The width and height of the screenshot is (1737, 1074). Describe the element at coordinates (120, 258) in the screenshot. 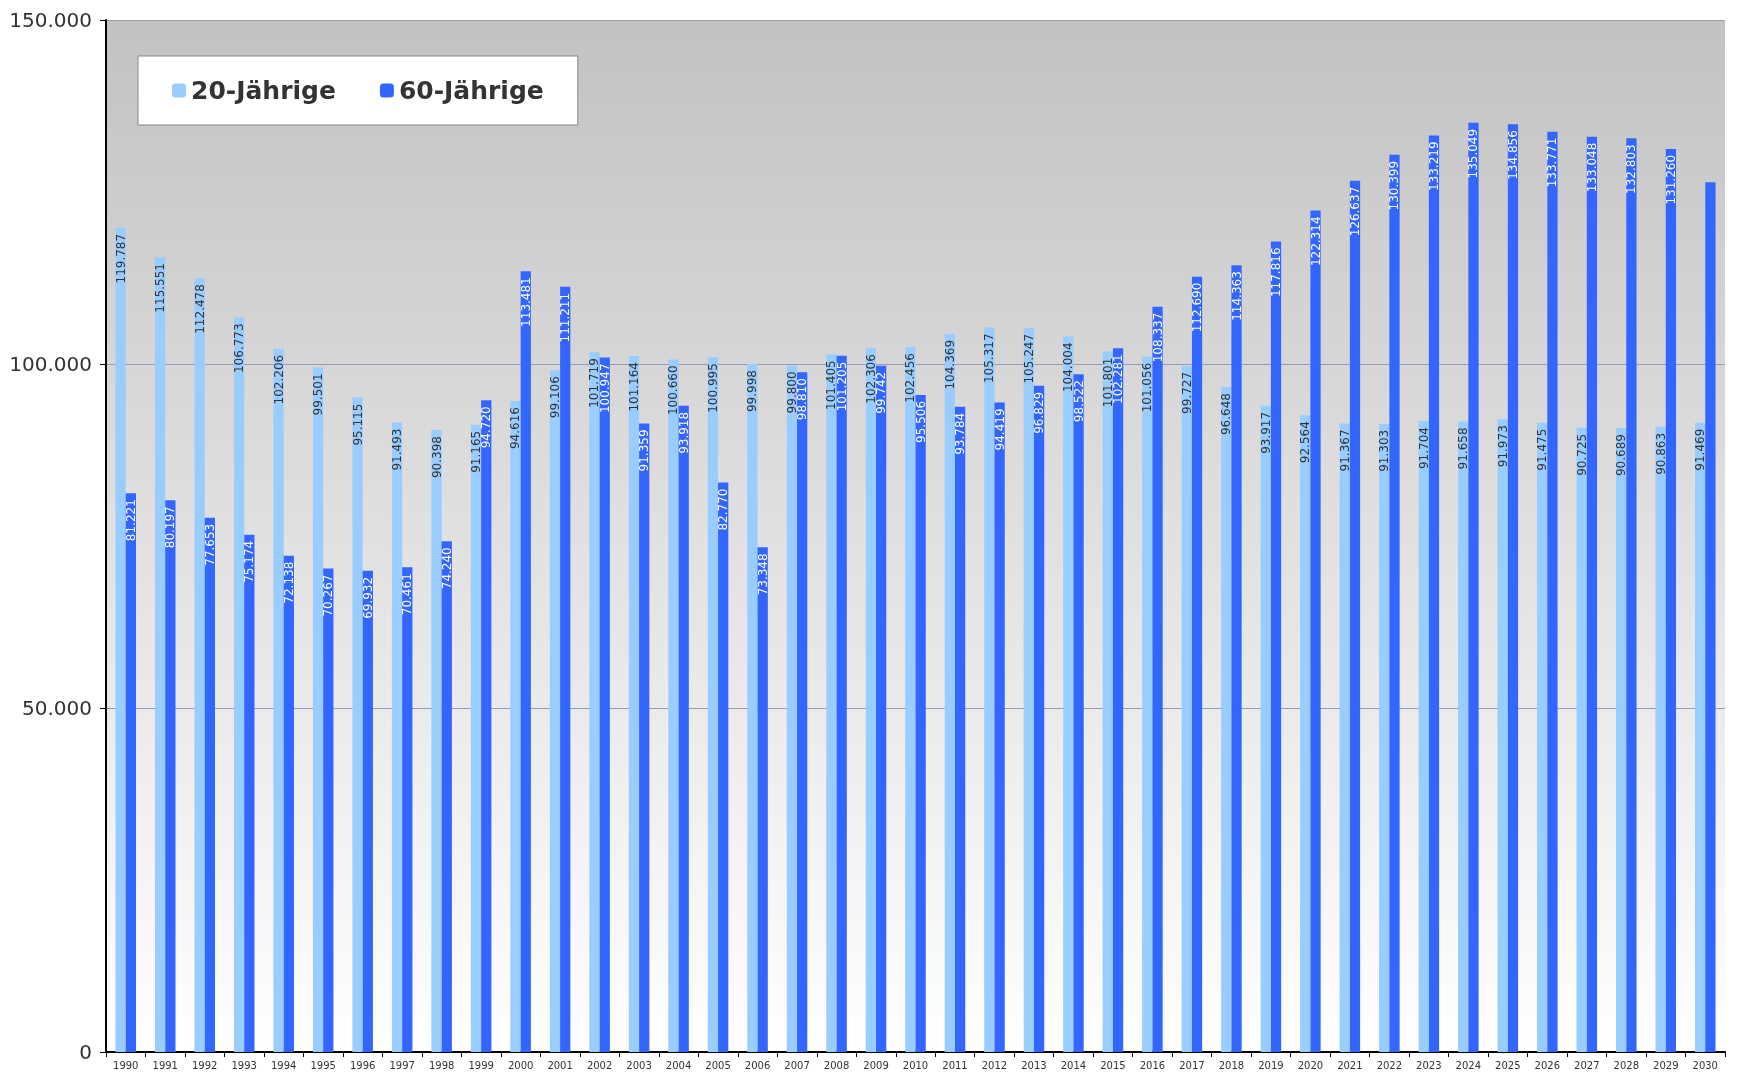

I see `data-label: 119.787` at that location.